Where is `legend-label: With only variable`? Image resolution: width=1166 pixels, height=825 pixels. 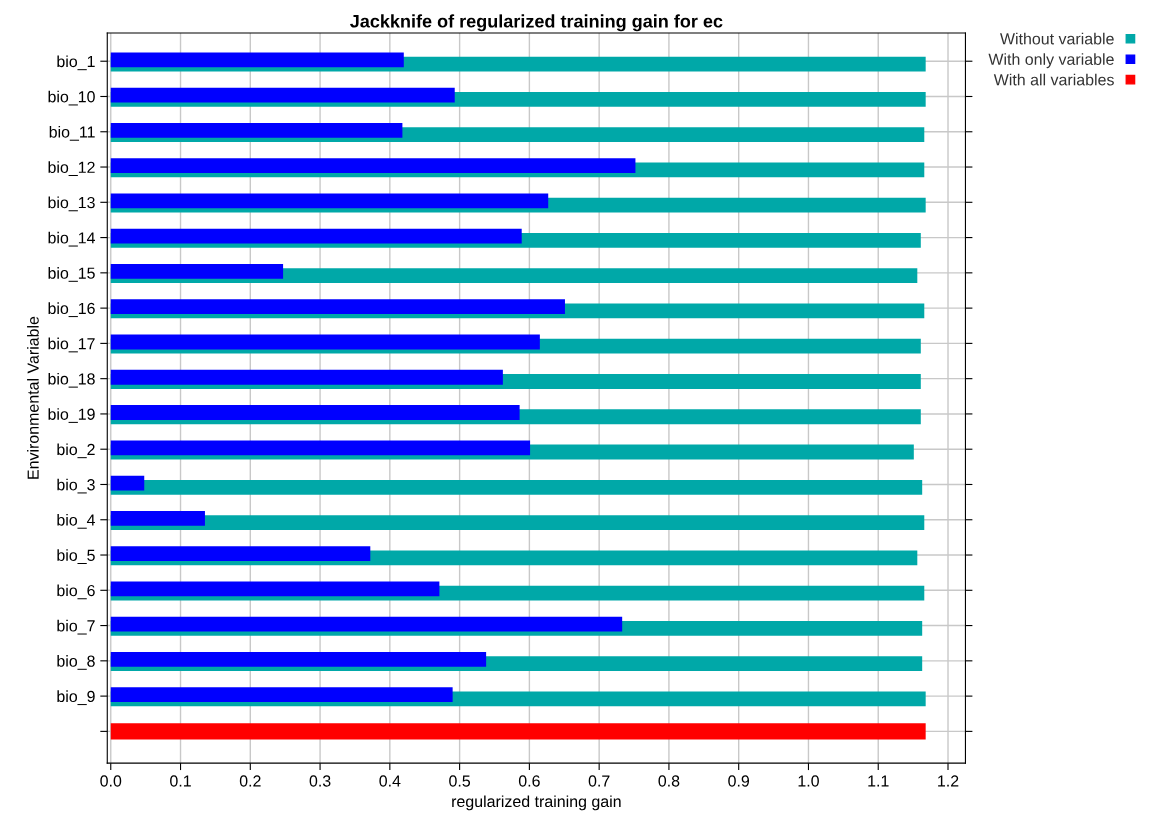 legend-label: With only variable is located at coordinates (1051, 61).